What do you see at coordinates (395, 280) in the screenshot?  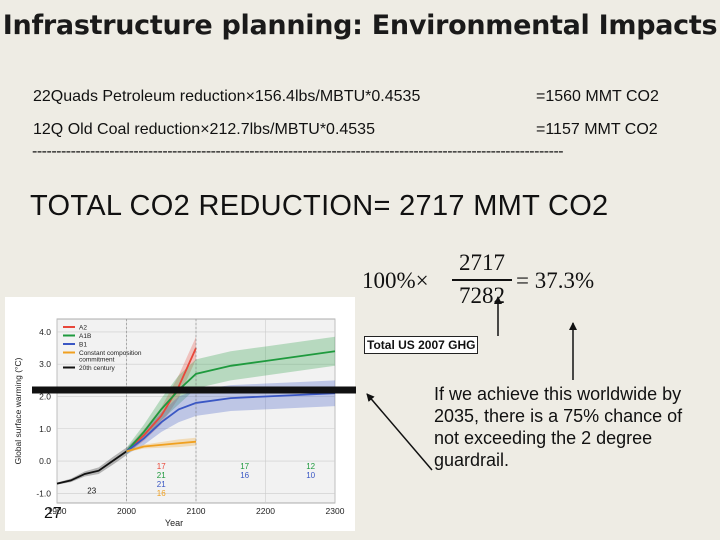 I see `formula-prefix: 100%×` at bounding box center [395, 280].